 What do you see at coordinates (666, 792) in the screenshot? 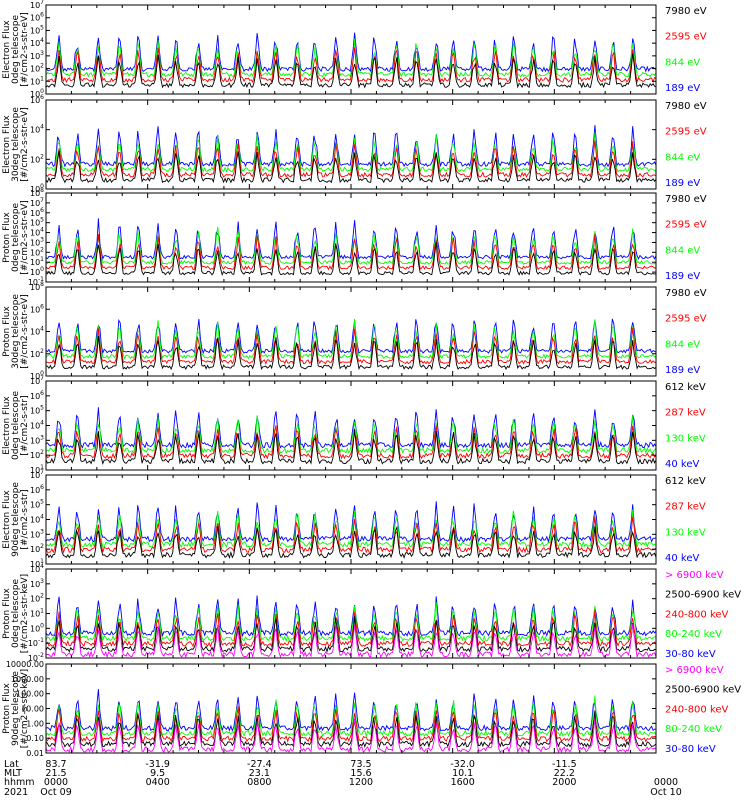
I see `footer-value: Oct 10` at bounding box center [666, 792].